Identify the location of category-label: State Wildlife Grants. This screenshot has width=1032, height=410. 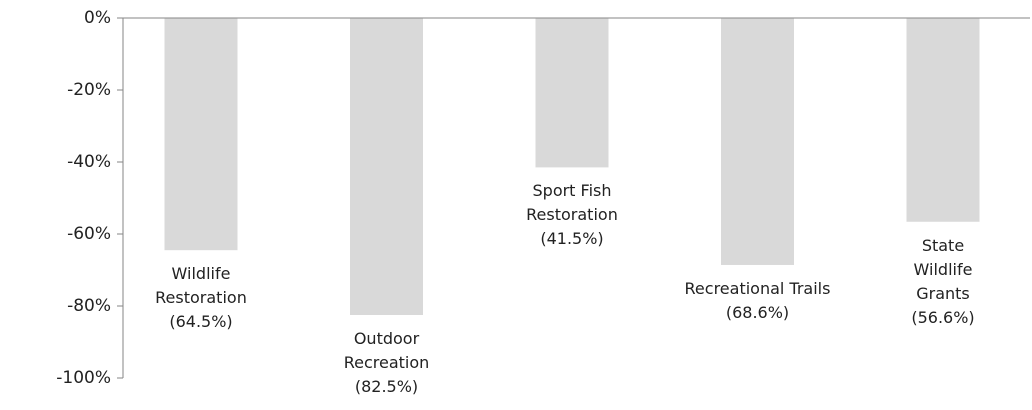
(943, 269).